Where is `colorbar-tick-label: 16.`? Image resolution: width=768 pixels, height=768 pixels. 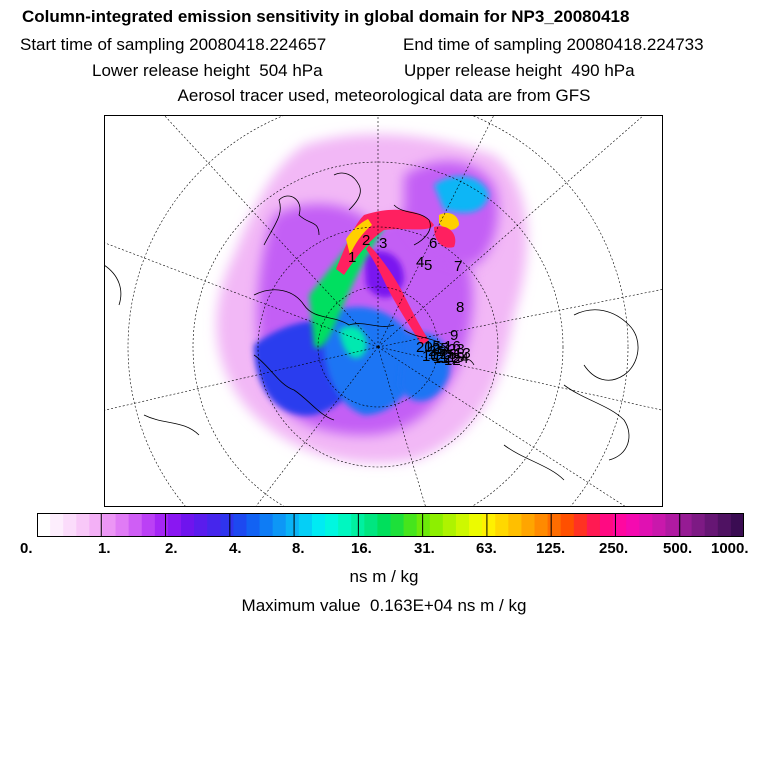
colorbar-tick-label: 16. is located at coordinates (361, 548).